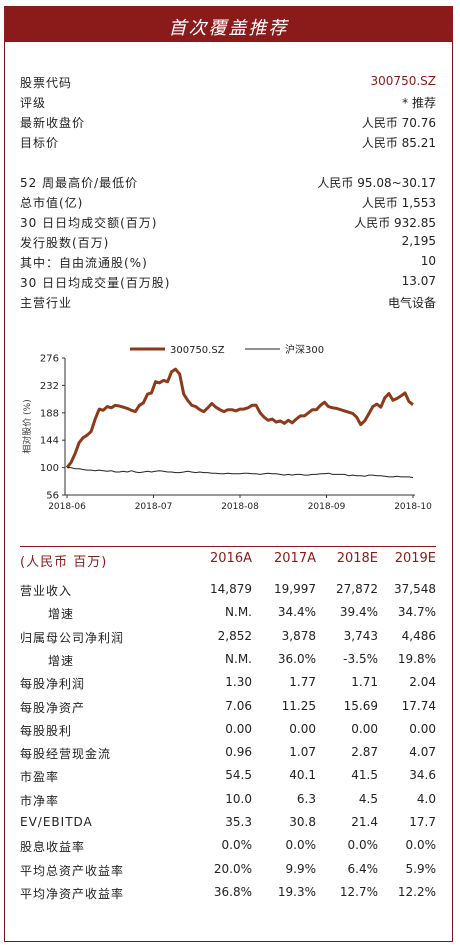 This screenshot has width=460, height=945. Describe the element at coordinates (296, 891) in the screenshot. I see `cell-value: 19.3%` at that location.